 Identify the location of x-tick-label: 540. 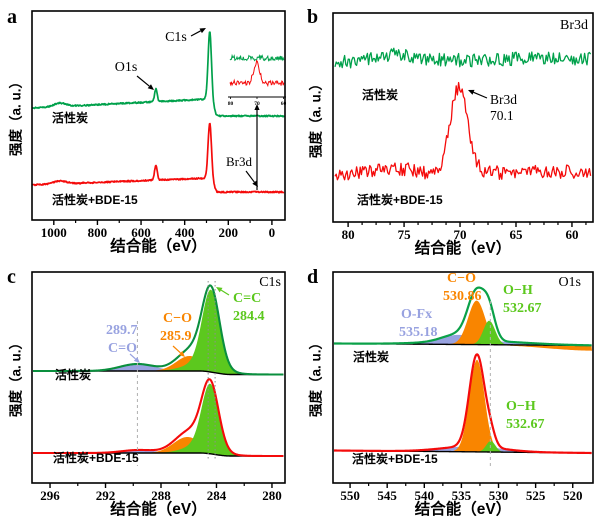
(425, 495).